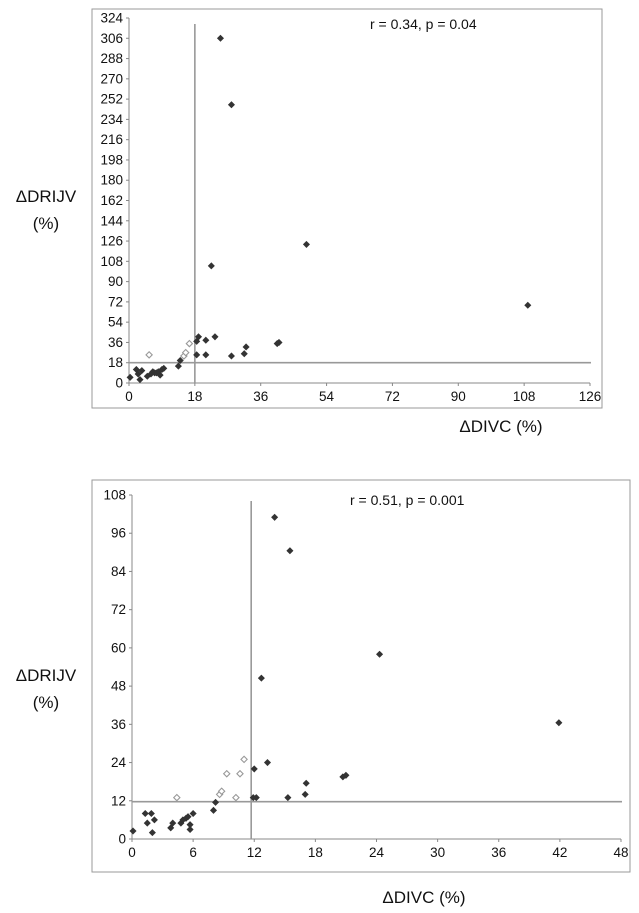  What do you see at coordinates (111, 159) in the screenshot?
I see `y-tick-label: 198` at bounding box center [111, 159].